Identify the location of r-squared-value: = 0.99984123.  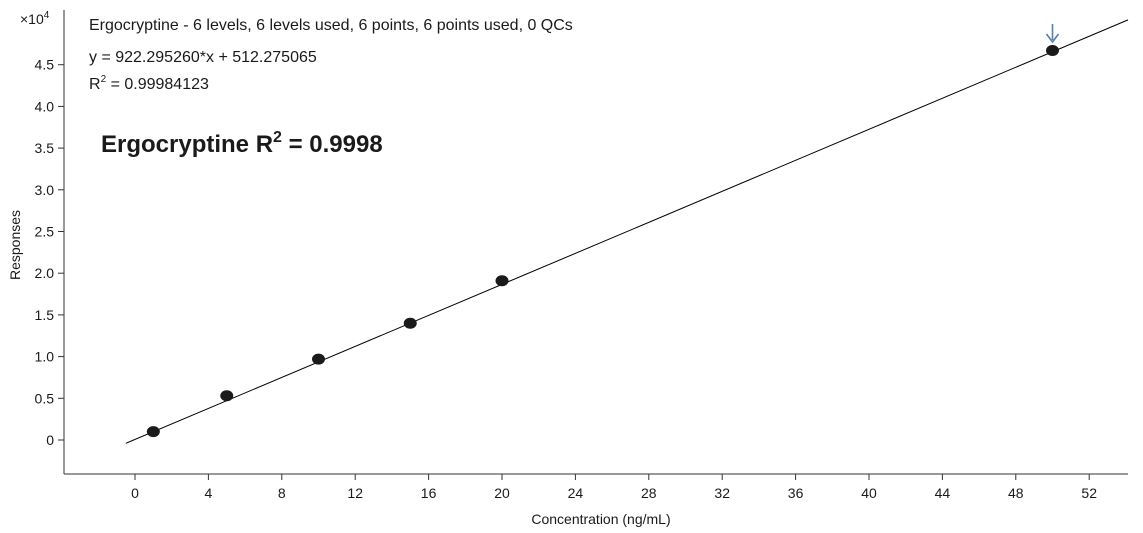
(157, 84).